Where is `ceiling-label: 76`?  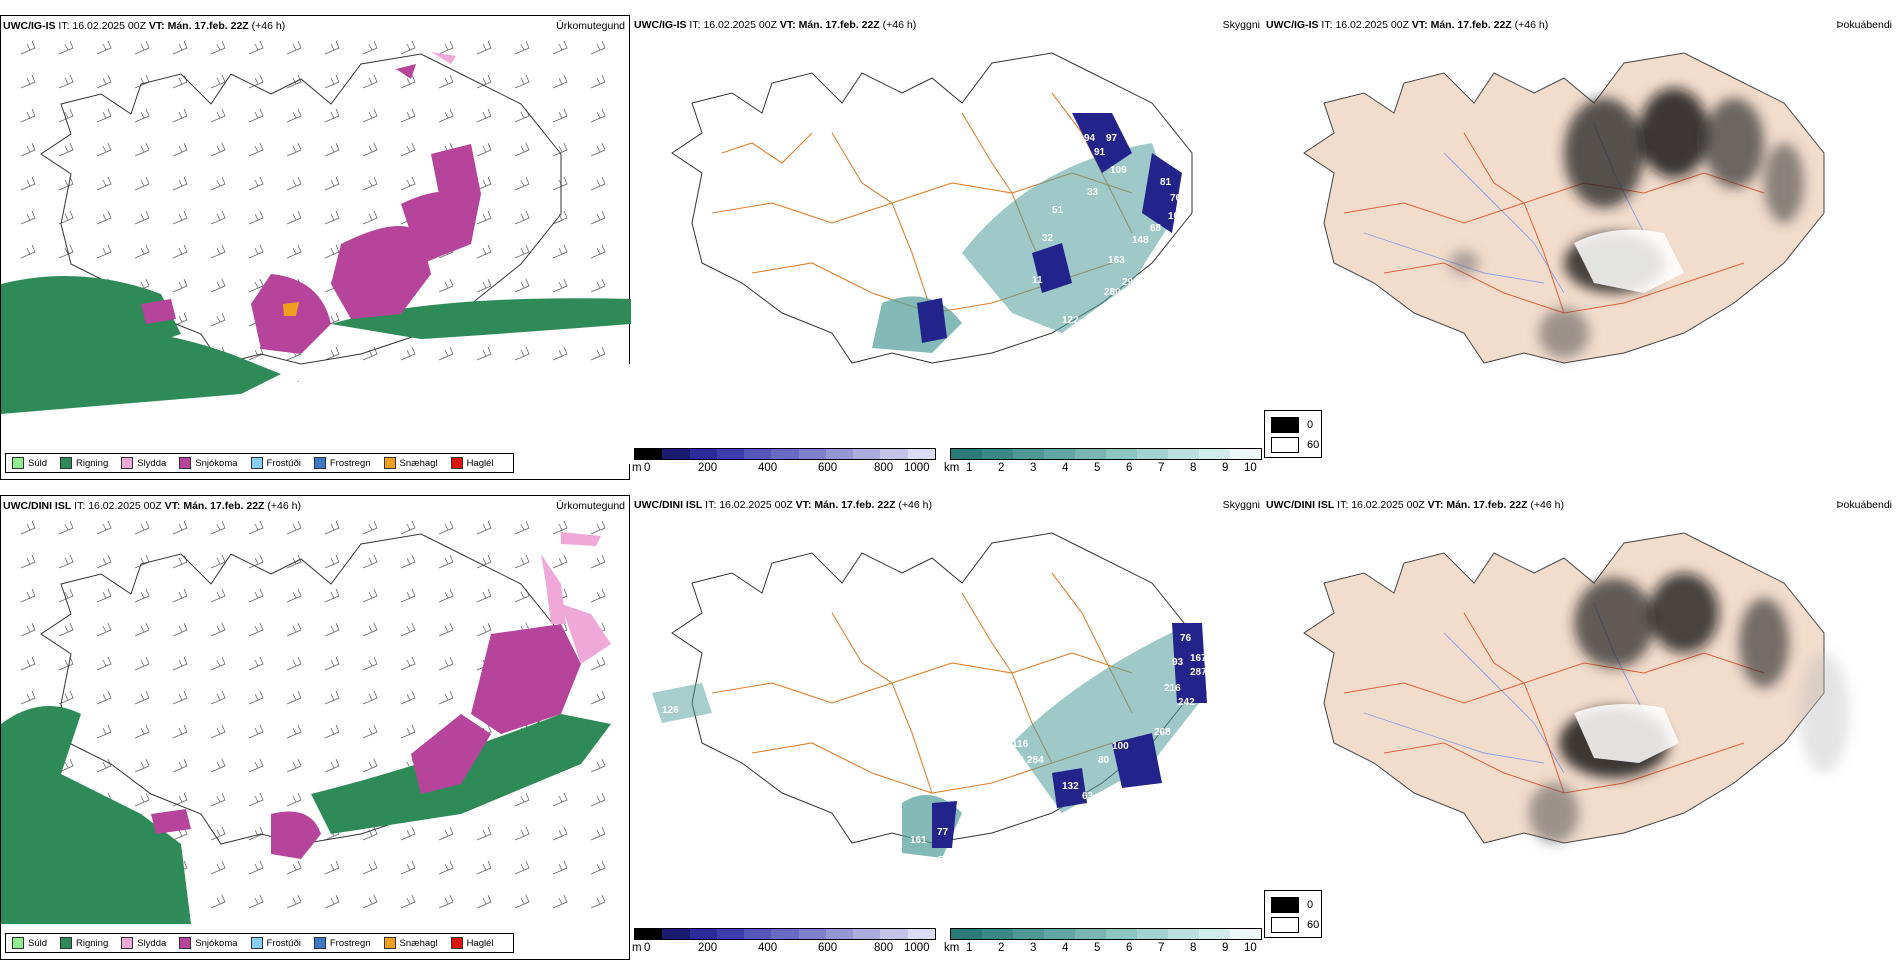
ceiling-label: 76 is located at coordinates (1176, 198).